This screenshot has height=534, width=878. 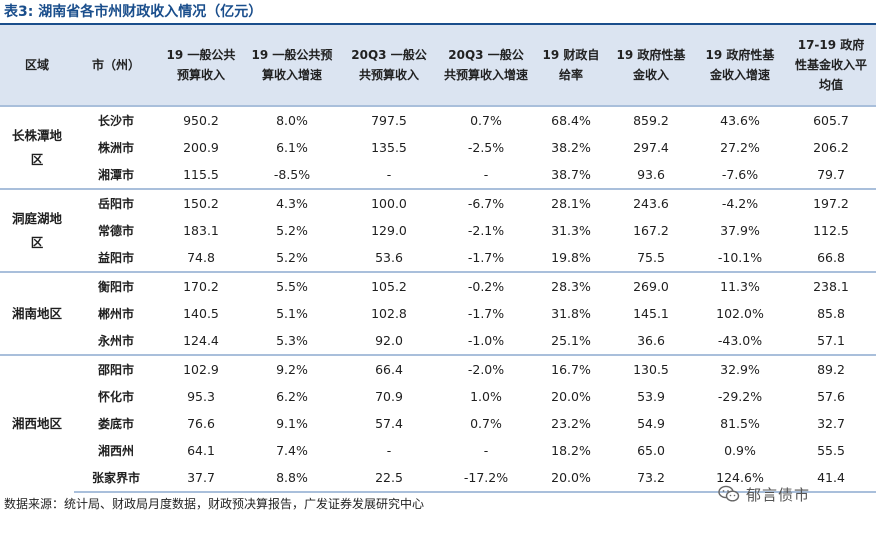 I want to click on cell-budget-growth-20q3: -2.1%, so click(x=486, y=230).